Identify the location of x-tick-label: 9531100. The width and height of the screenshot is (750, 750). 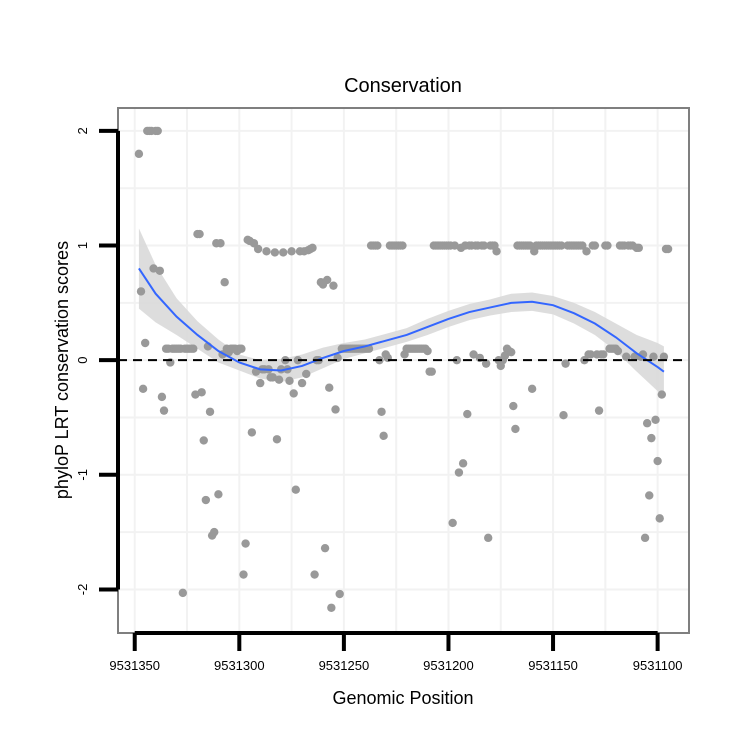
(658, 665).